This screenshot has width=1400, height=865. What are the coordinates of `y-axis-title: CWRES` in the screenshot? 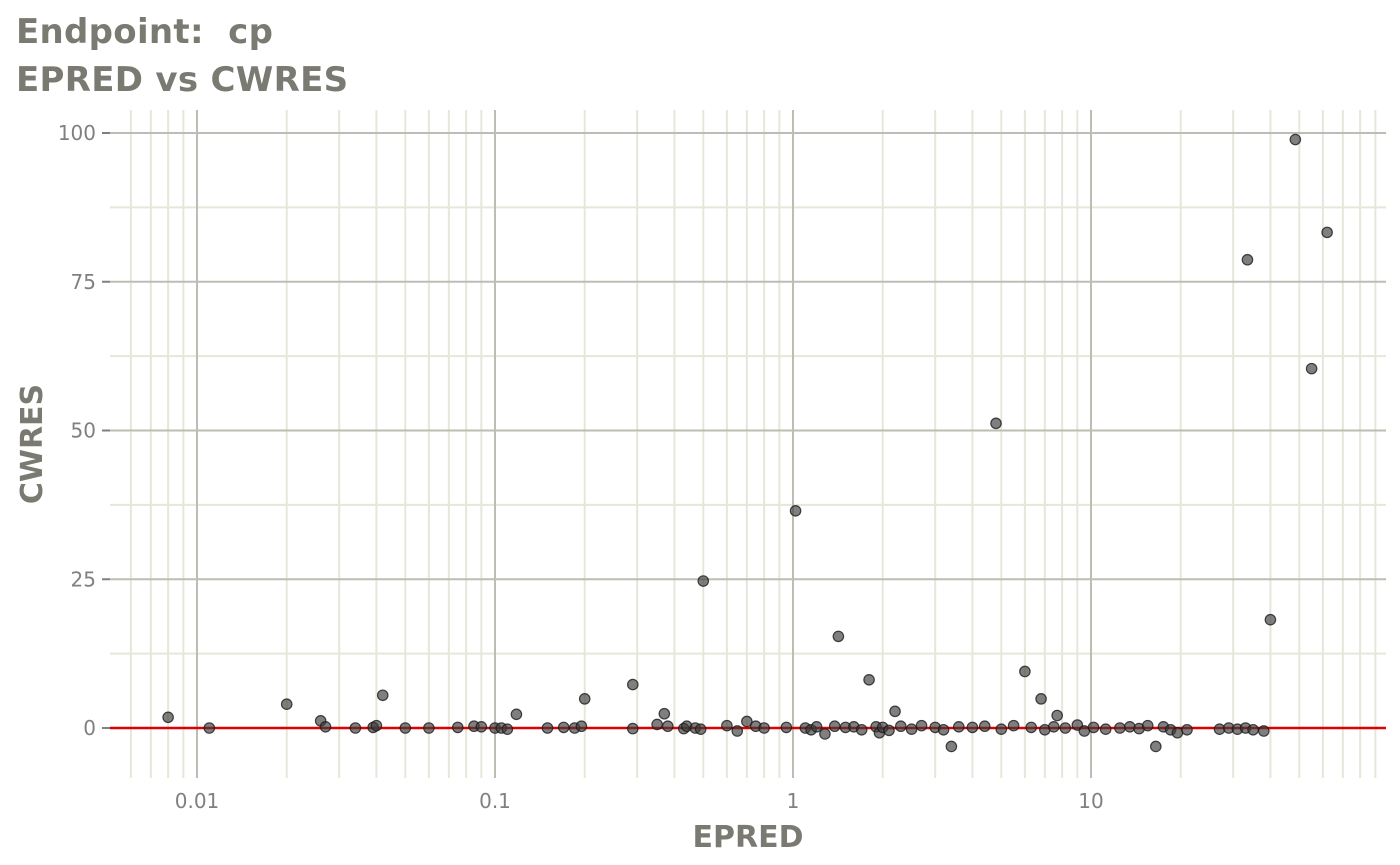 It's located at (32, 444).